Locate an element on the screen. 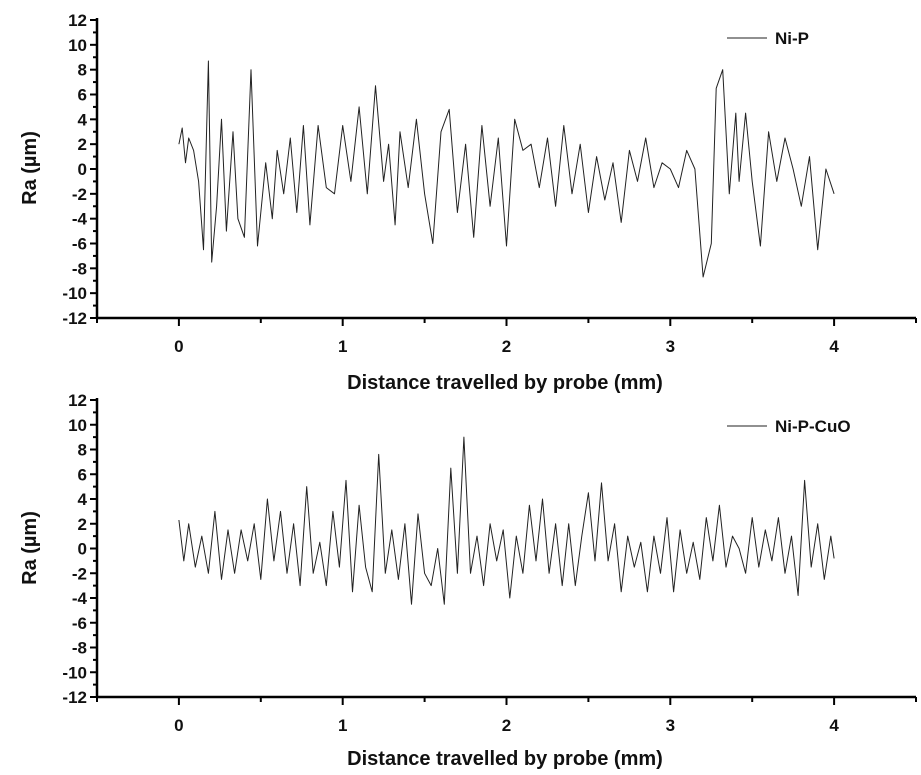  chart-top-legend: Ni-P is located at coordinates (768, 38).